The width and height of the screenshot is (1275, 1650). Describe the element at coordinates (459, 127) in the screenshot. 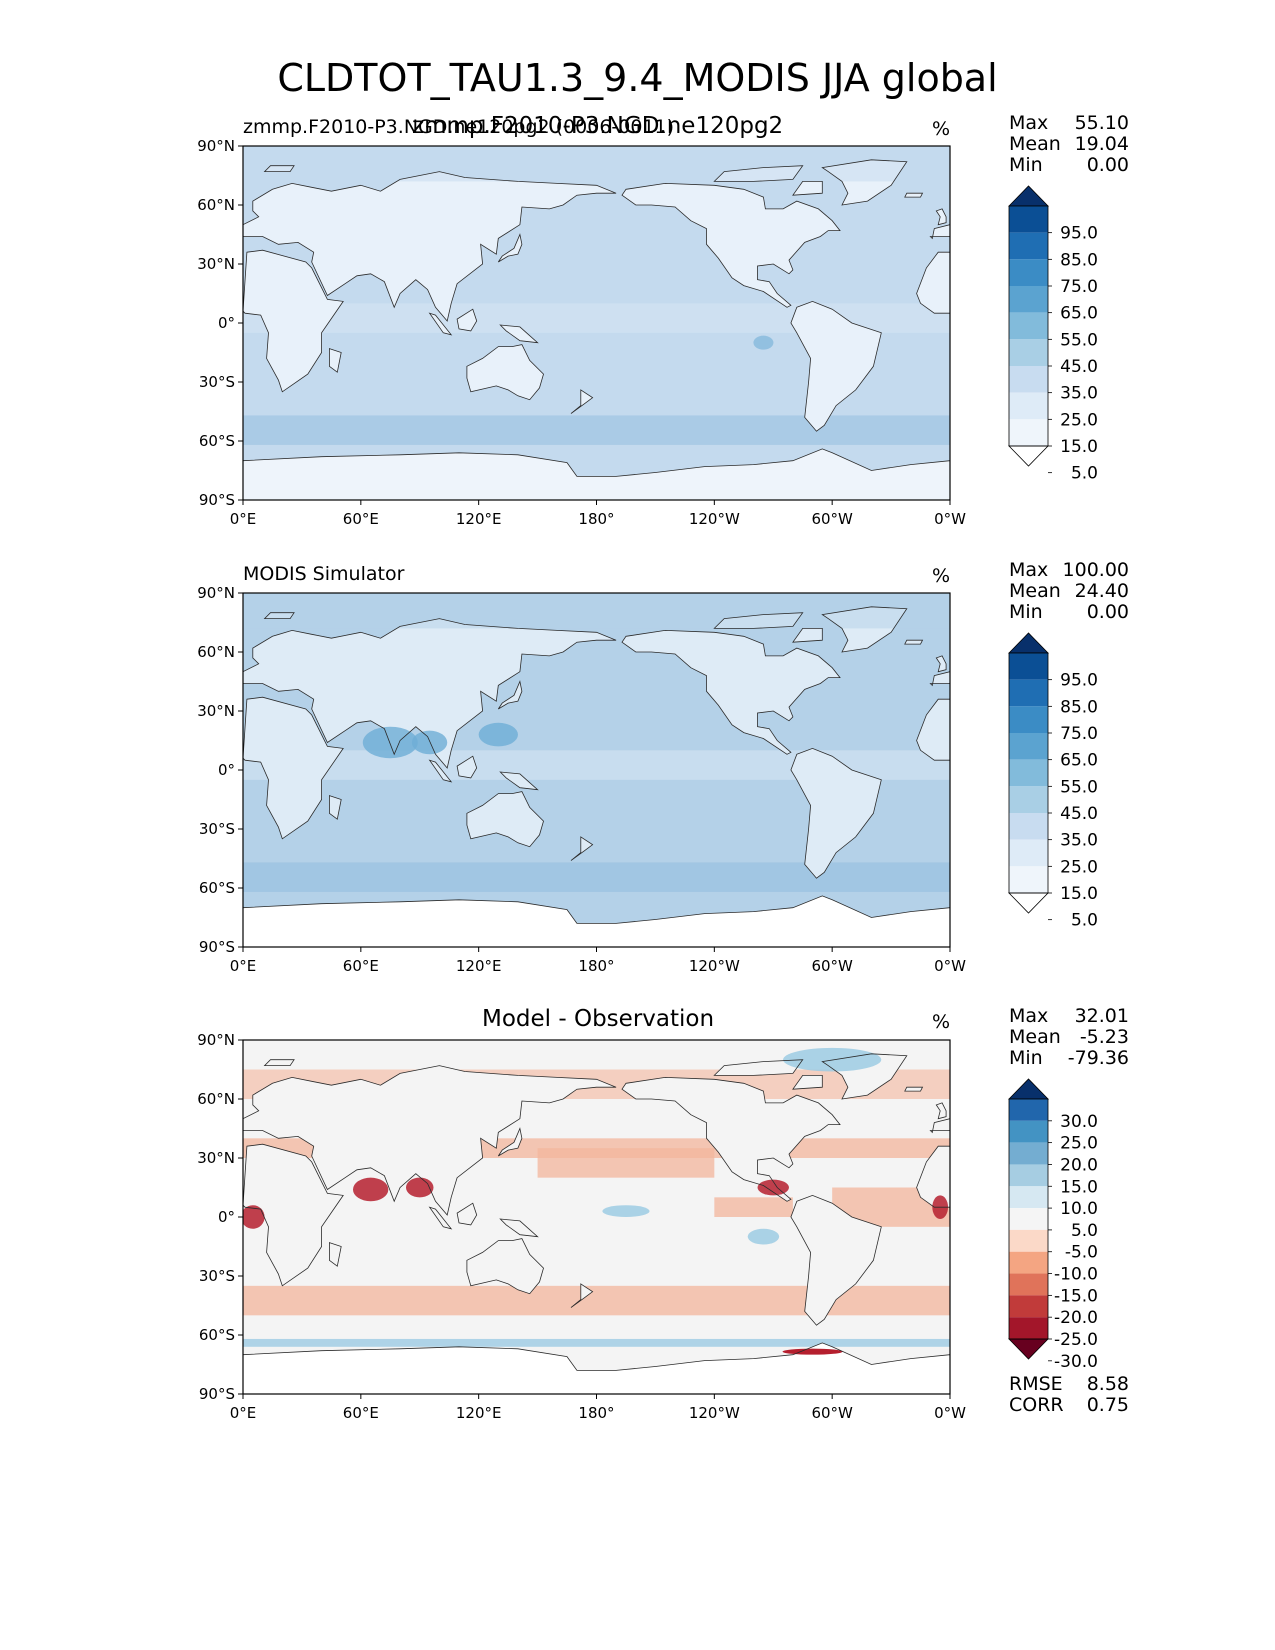

I see `panel1-model-label: zmmp.F2010-P3.NGD.ne120pg2 (0006-0011)` at that location.